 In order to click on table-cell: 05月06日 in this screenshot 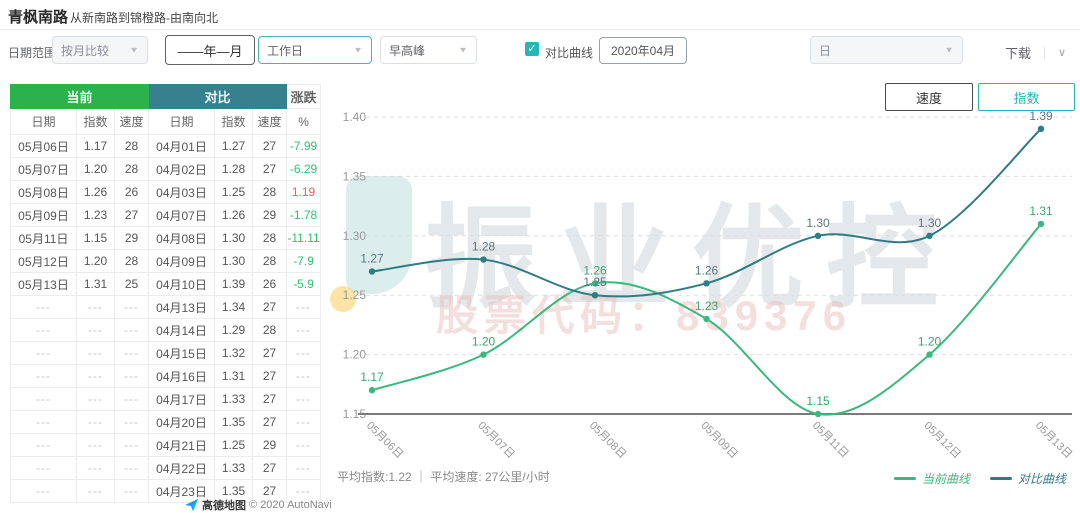, I will do `click(43, 146)`.